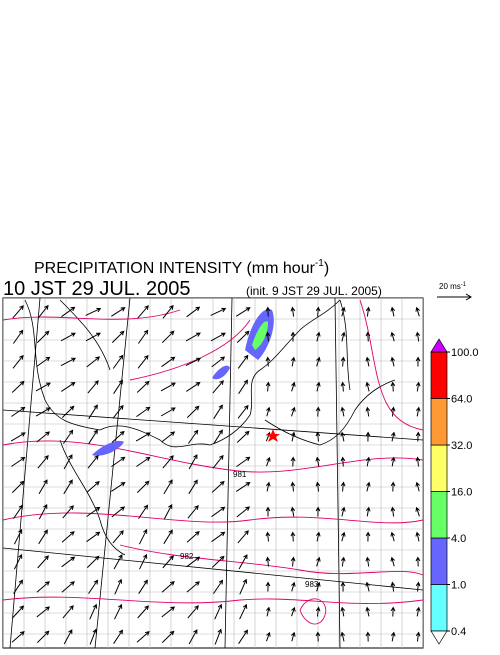 The image size is (500, 655). Describe the element at coordinates (465, 353) in the screenshot. I see `colorbar-label: 100.0` at that location.